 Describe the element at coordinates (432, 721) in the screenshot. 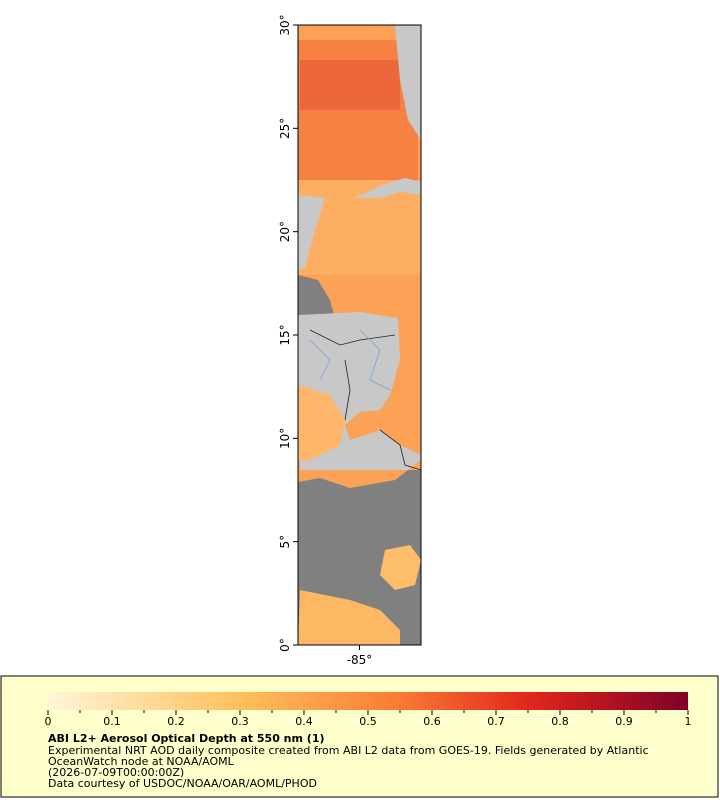

I see `colorbar-tick-label: 0.6` at that location.